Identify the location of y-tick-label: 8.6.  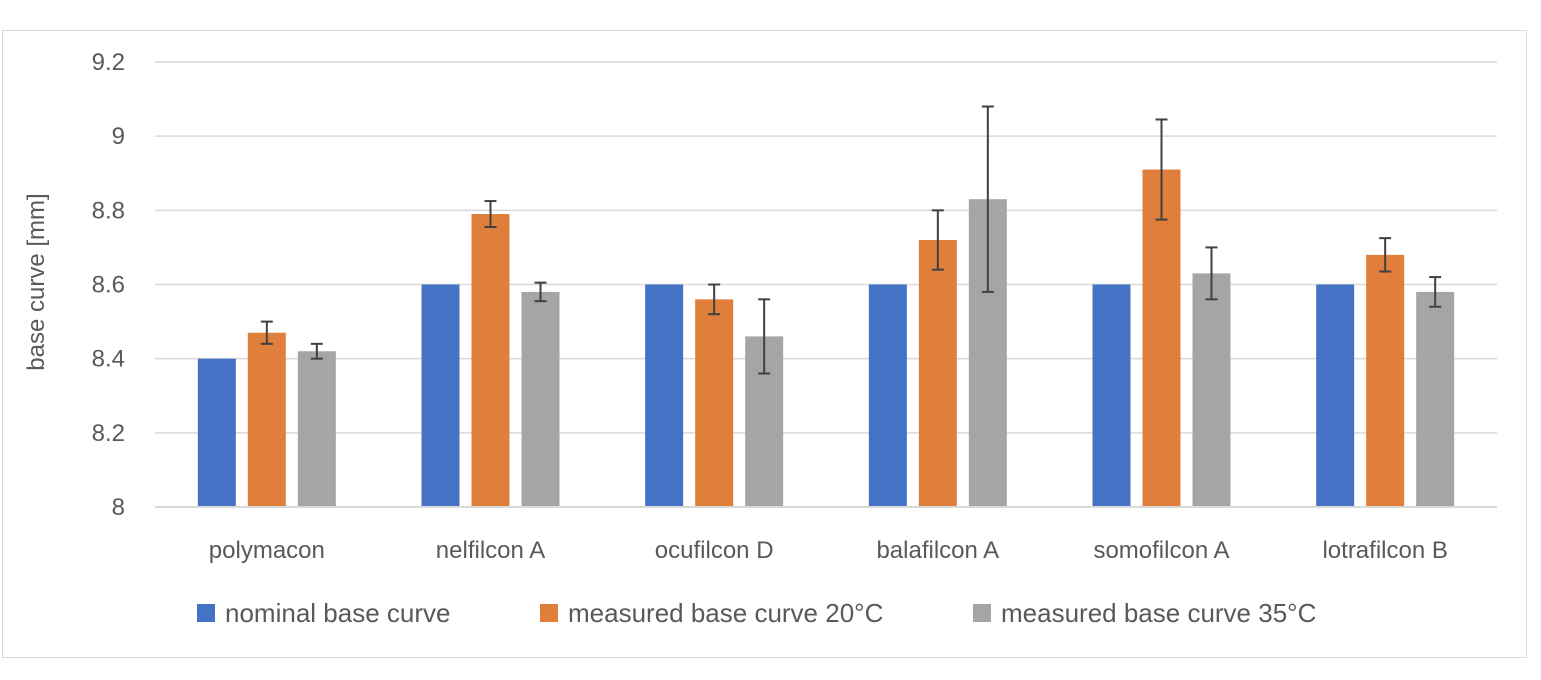
(108, 285).